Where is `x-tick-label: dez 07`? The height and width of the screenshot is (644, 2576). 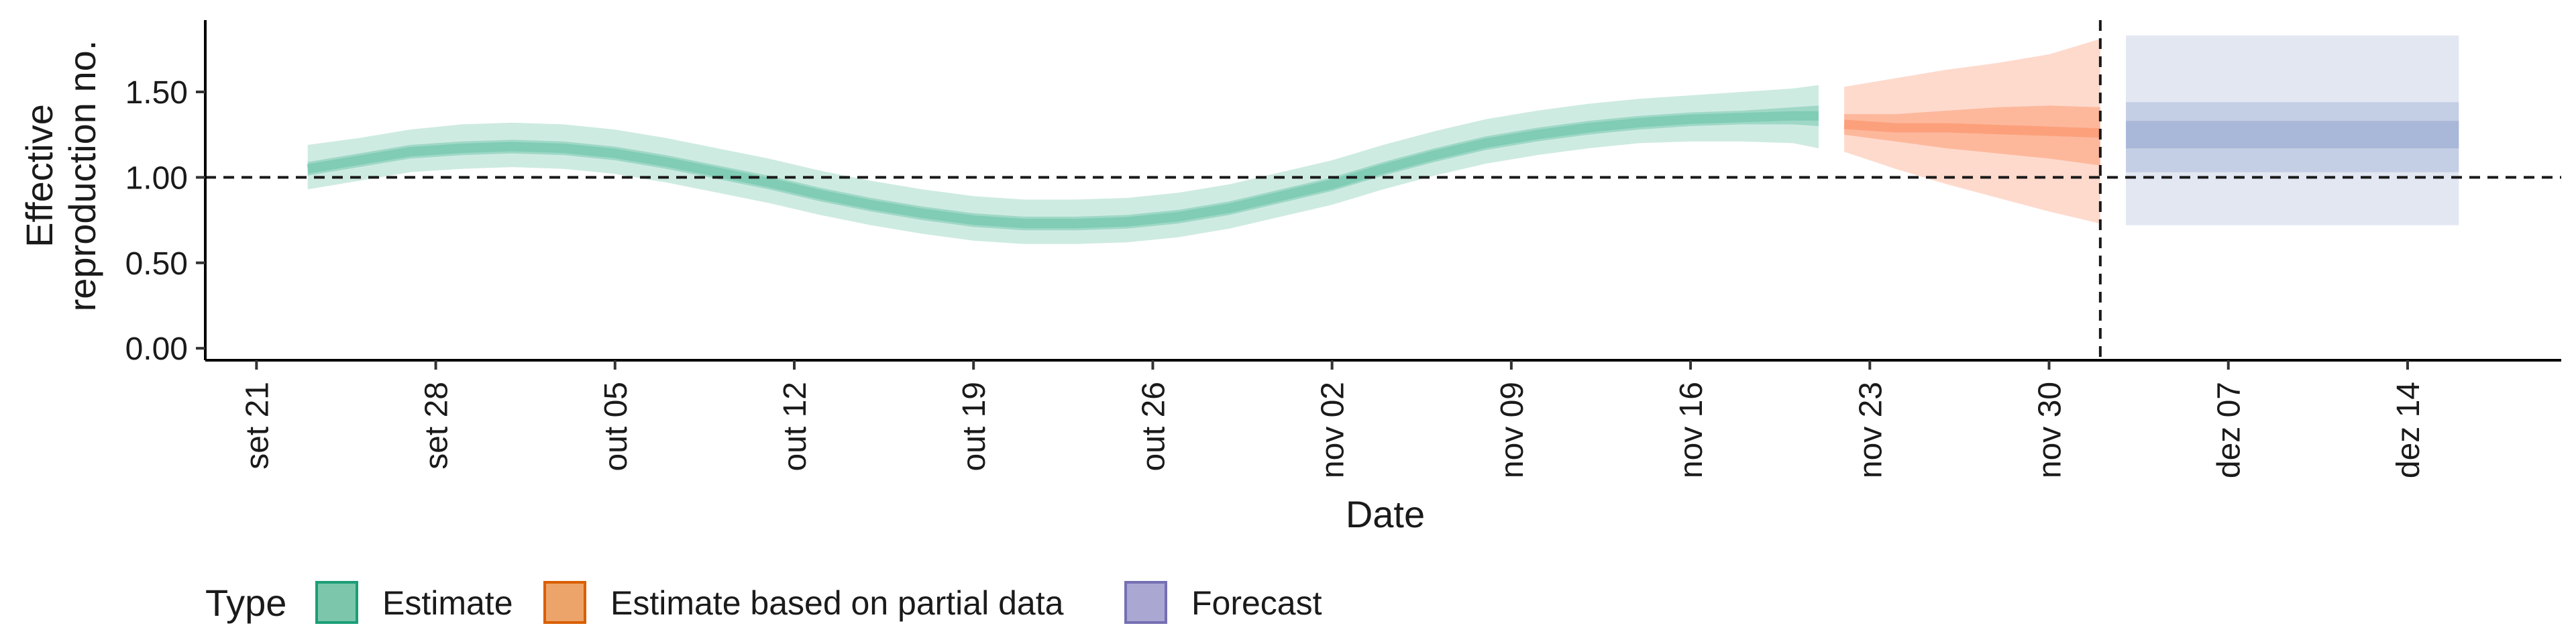 x-tick-label: dez 07 is located at coordinates (2229, 430).